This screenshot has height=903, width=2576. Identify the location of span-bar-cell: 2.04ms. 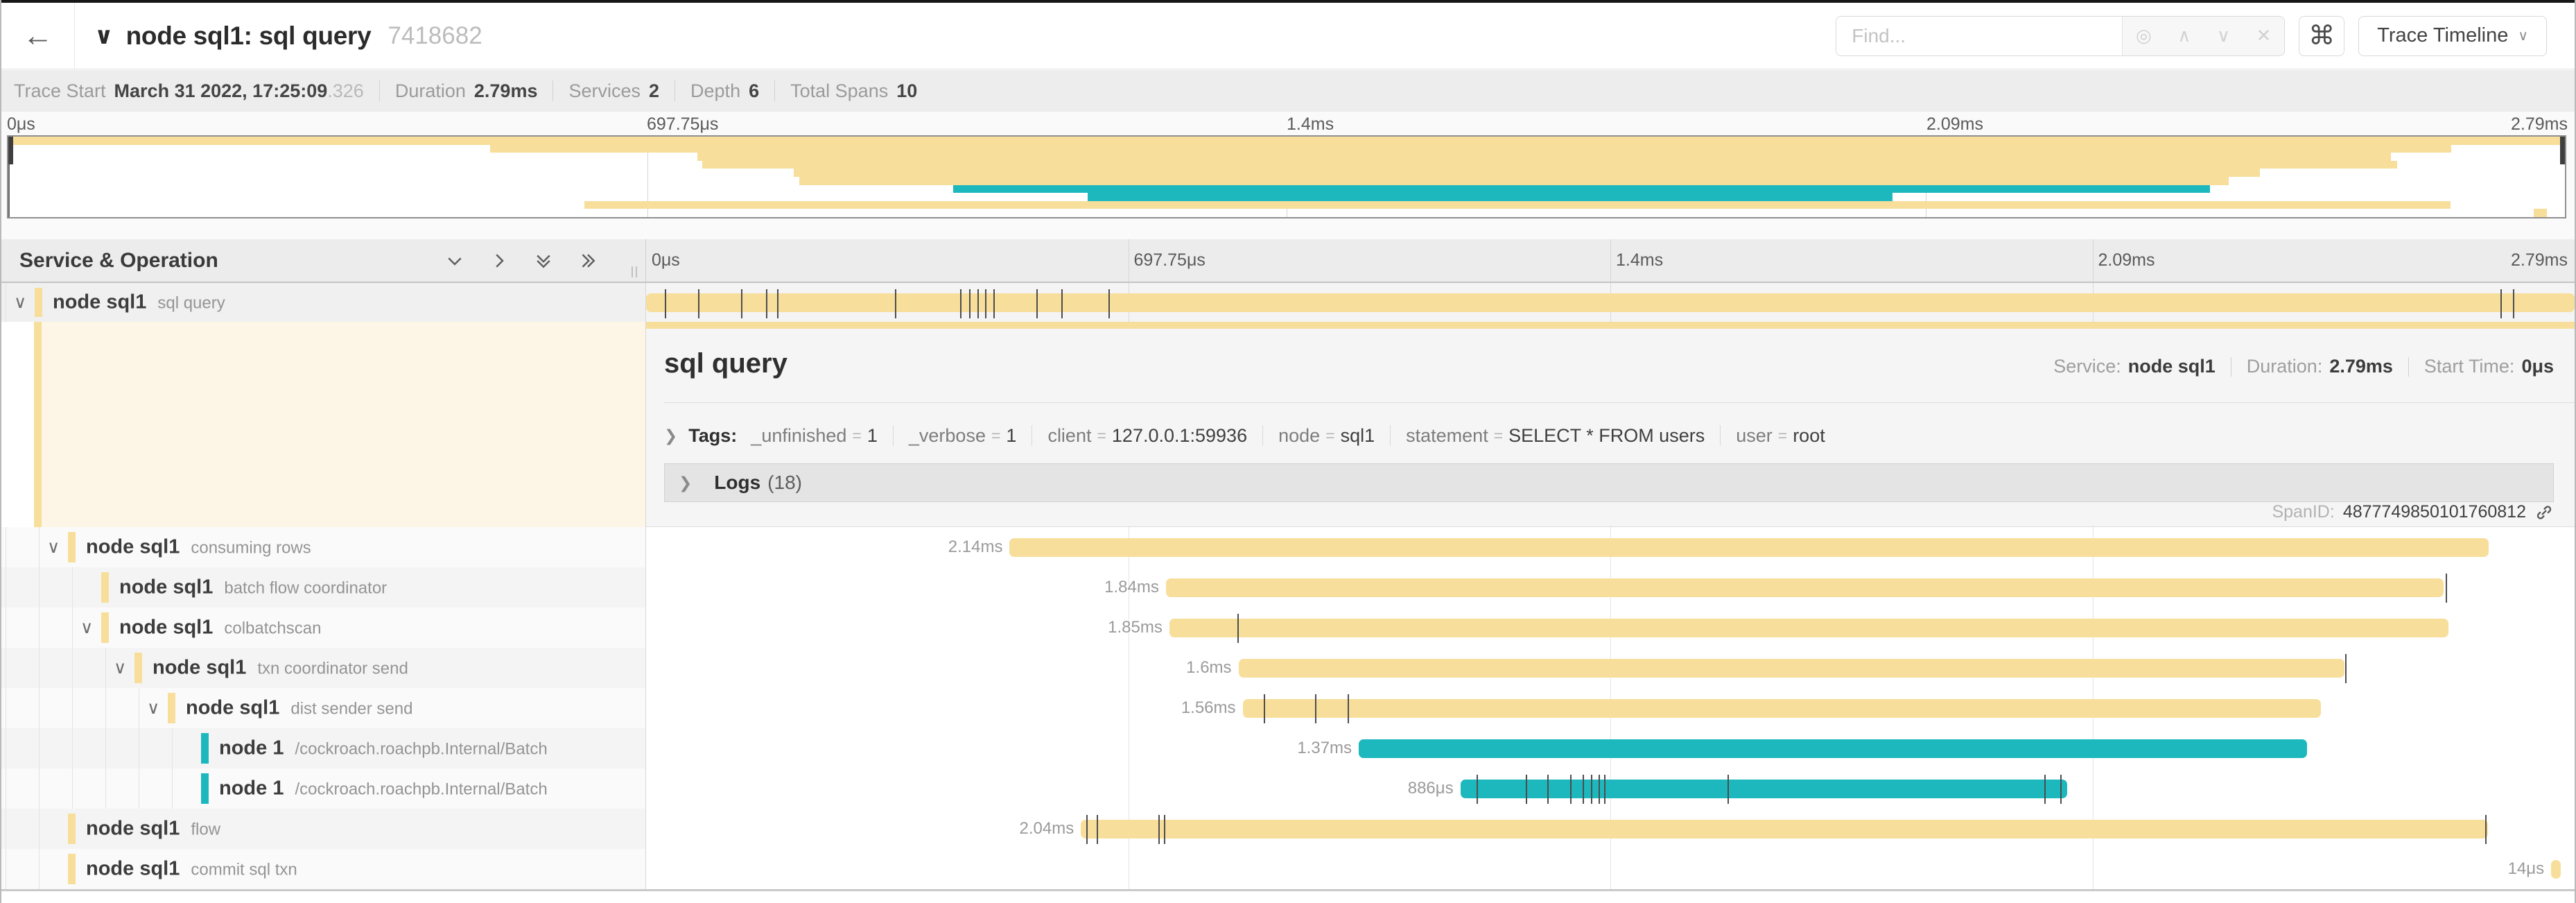
(1610, 829).